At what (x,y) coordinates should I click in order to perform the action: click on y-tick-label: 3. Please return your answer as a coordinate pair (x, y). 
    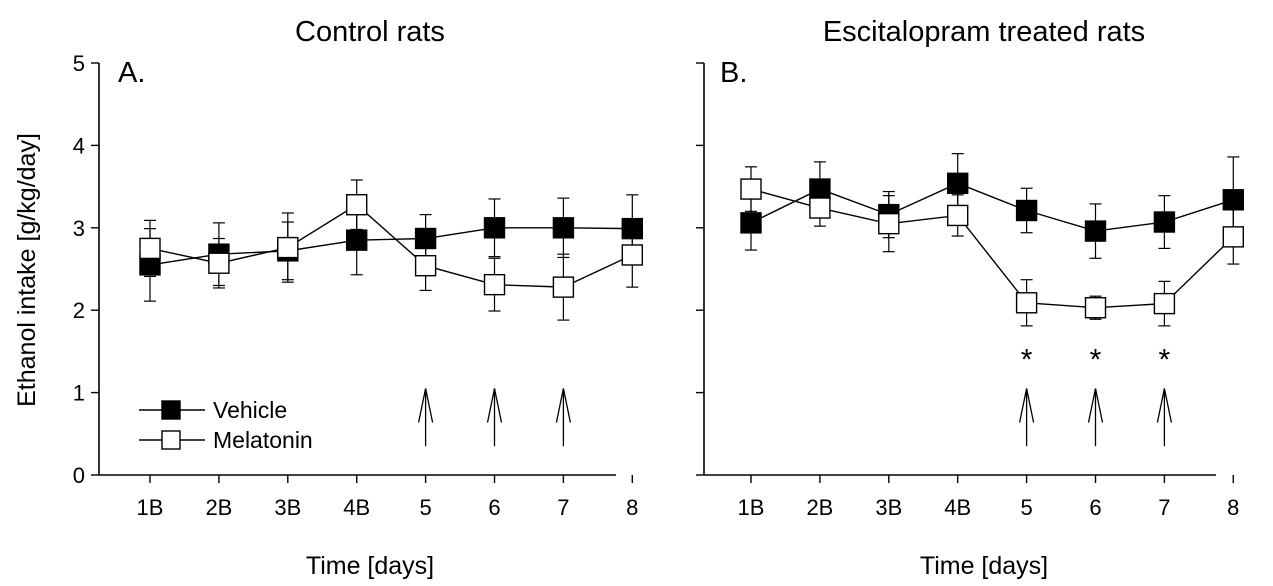
    Looking at the image, I should click on (79, 228).